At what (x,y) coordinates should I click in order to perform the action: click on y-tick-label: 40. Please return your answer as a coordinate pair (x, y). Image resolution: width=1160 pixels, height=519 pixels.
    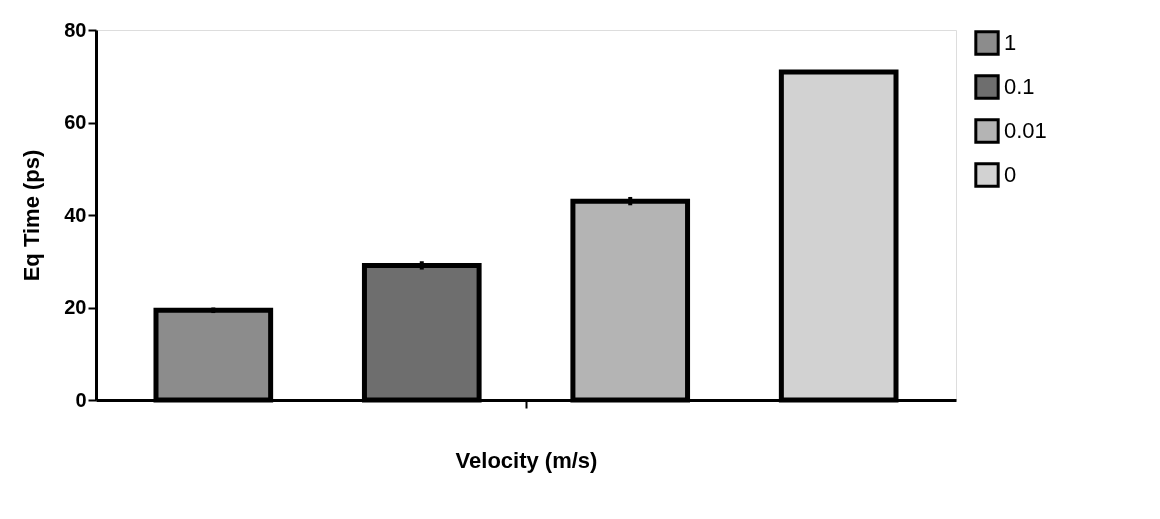
    Looking at the image, I should click on (75, 214).